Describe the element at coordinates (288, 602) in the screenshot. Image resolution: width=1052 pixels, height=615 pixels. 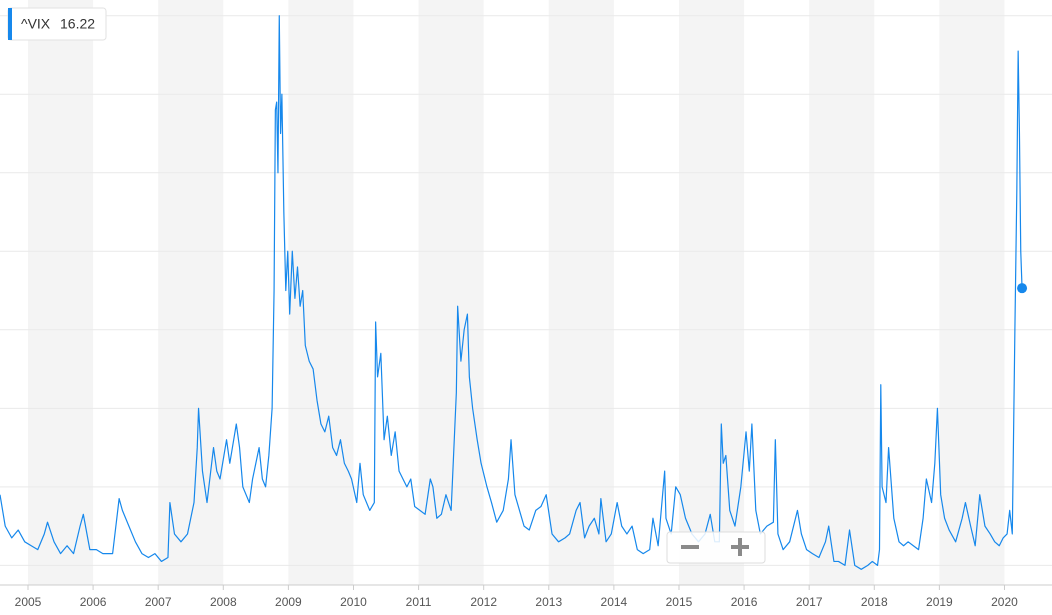
I see `x-tick-label: 2009` at that location.